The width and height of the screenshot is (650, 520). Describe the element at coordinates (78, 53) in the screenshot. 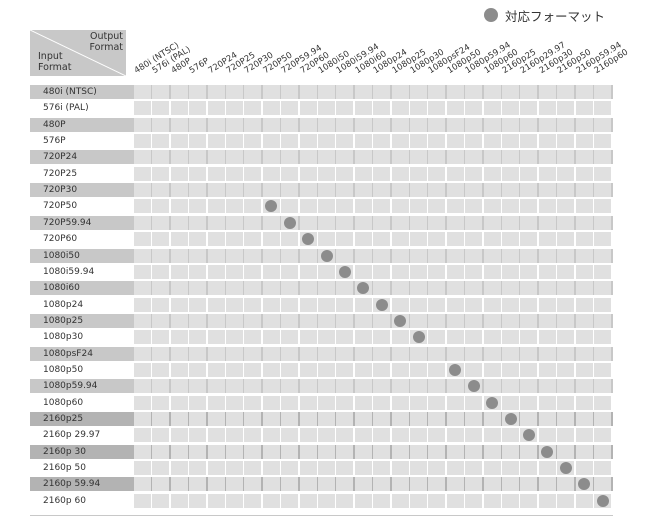

I see `table-corner-header: Output Format Input Format` at that location.